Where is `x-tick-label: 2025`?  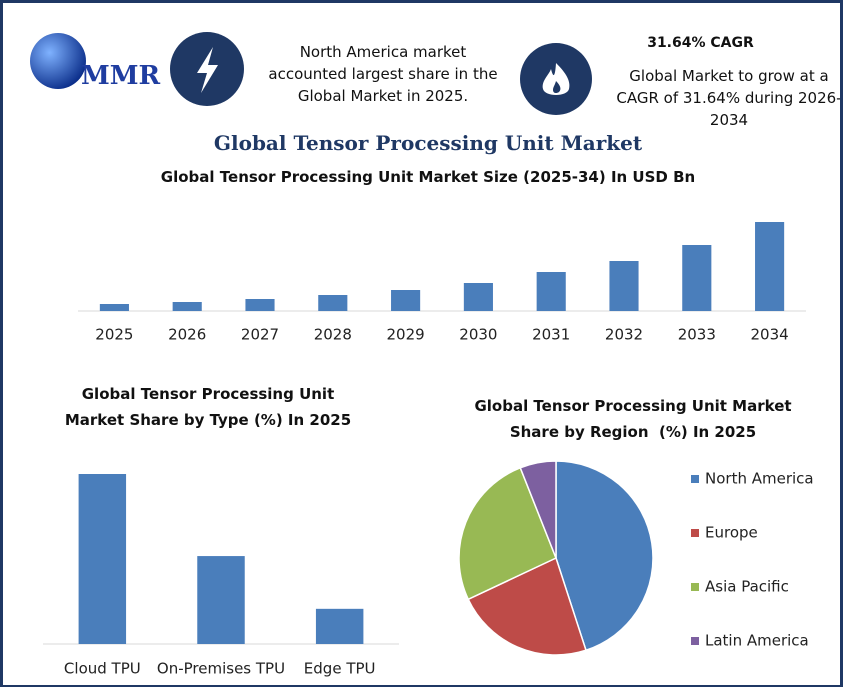 x-tick-label: 2025 is located at coordinates (114, 335).